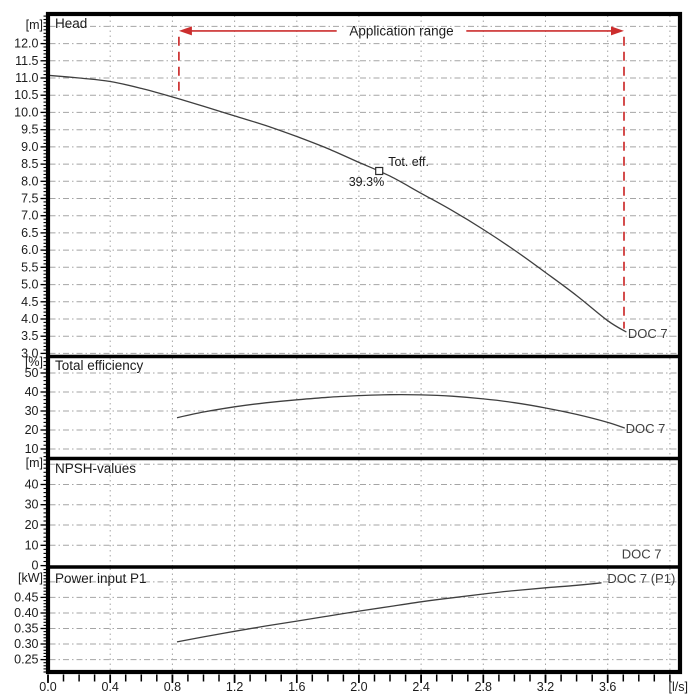 This screenshot has width=700, height=700. Describe the element at coordinates (110, 687) in the screenshot. I see `x-tick-label: 0.4` at that location.